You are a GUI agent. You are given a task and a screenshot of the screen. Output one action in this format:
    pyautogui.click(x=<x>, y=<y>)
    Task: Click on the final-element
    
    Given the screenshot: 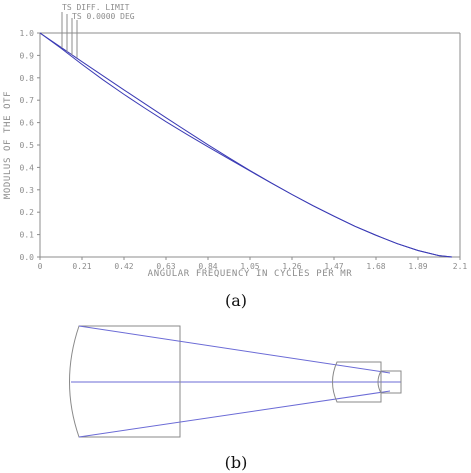 What is the action you would take?
    pyautogui.click(x=389, y=382)
    